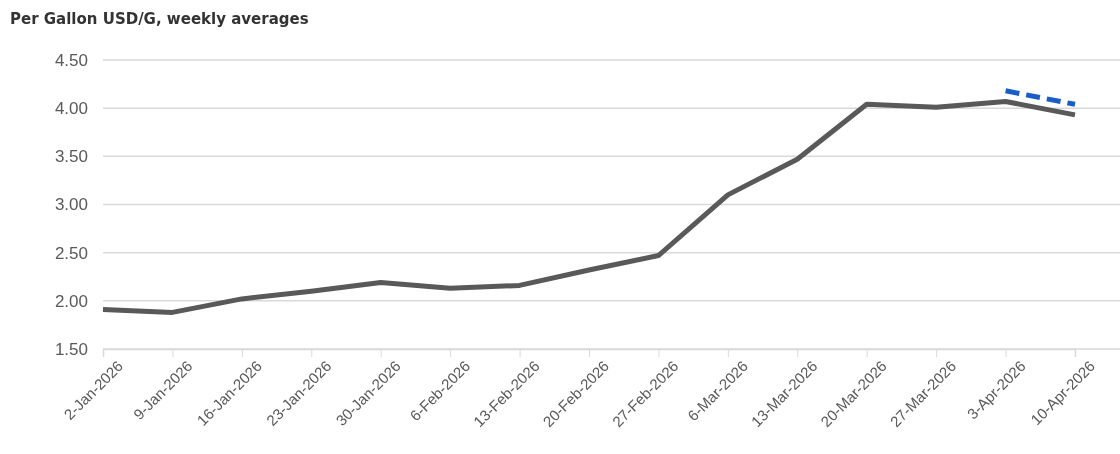  Describe the element at coordinates (71, 60) in the screenshot. I see `y-tick-label: 4.50` at that location.